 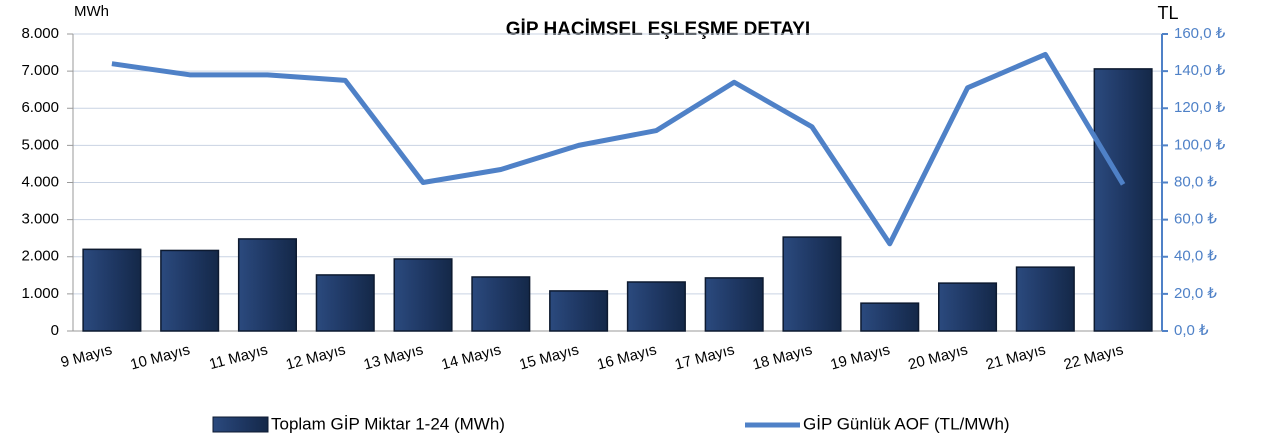 I want to click on y2-tick-label: 20,0 ₺, so click(x=1195, y=293).